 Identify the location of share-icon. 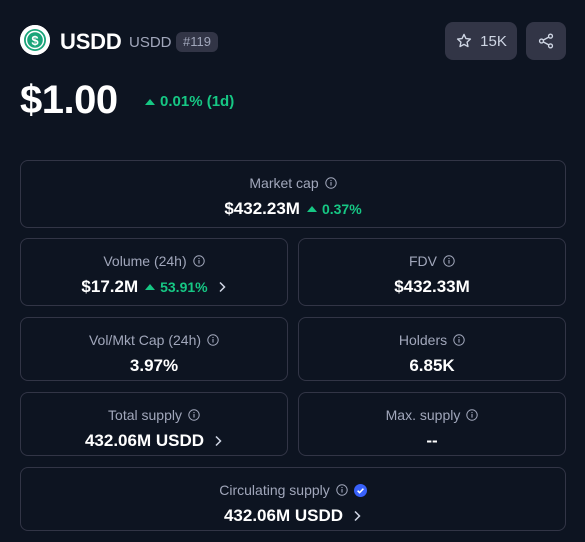
(546, 41).